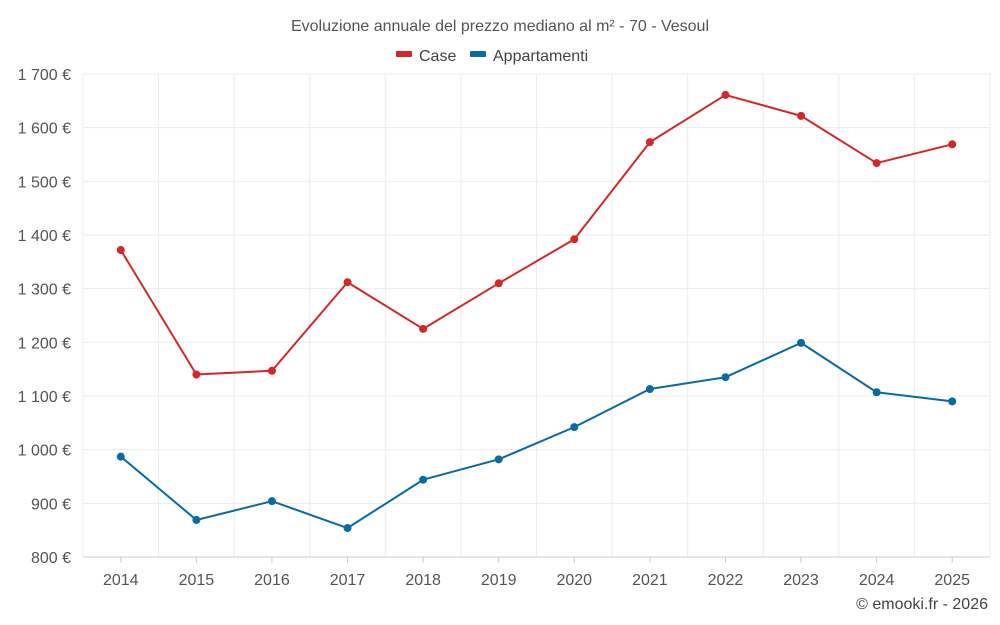  I want to click on x-tick-label: 2016, so click(272, 580).